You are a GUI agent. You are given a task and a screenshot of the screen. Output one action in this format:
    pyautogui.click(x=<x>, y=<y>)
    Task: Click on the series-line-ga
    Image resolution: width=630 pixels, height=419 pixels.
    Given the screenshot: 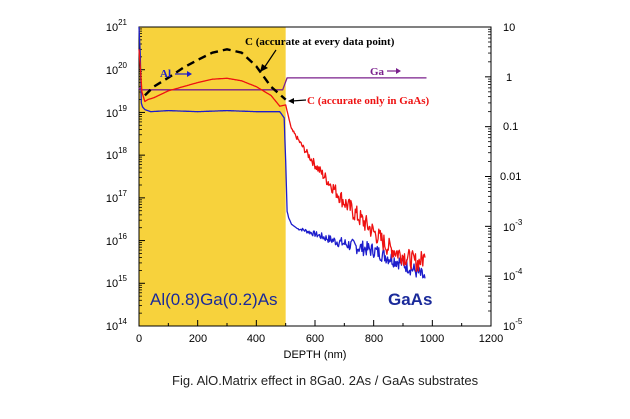 What is the action you would take?
    pyautogui.click(x=282, y=84)
    